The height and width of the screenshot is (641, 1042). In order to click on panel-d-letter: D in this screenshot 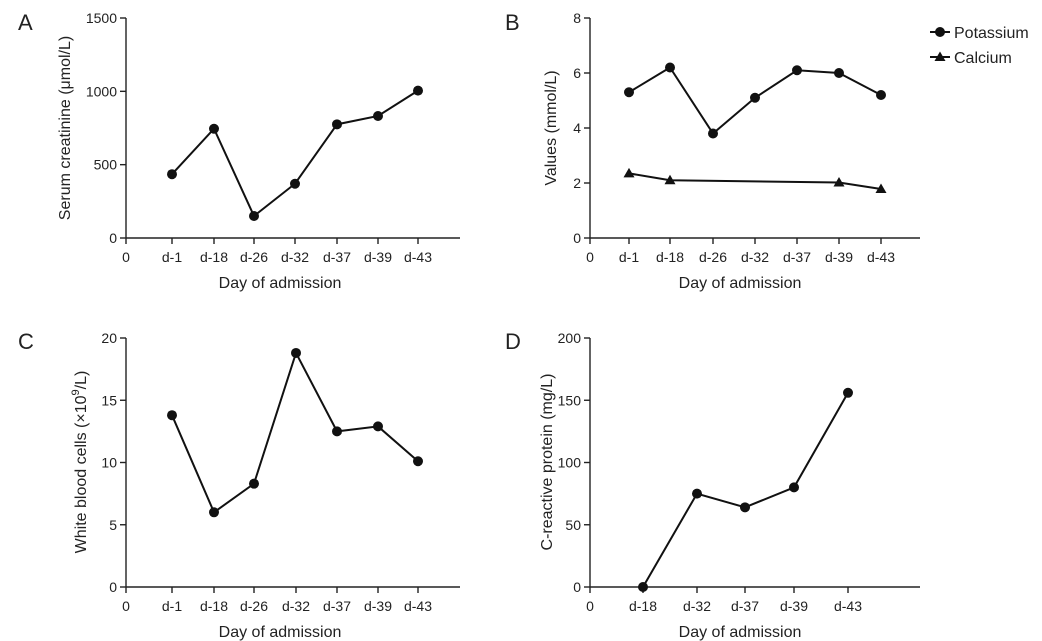, I will do `click(513, 341)`.